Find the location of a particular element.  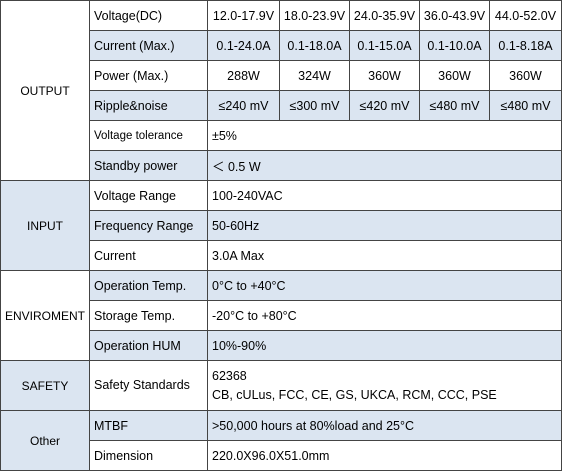

value-line: 220.0X96.0X51.0mm is located at coordinates (271, 455).